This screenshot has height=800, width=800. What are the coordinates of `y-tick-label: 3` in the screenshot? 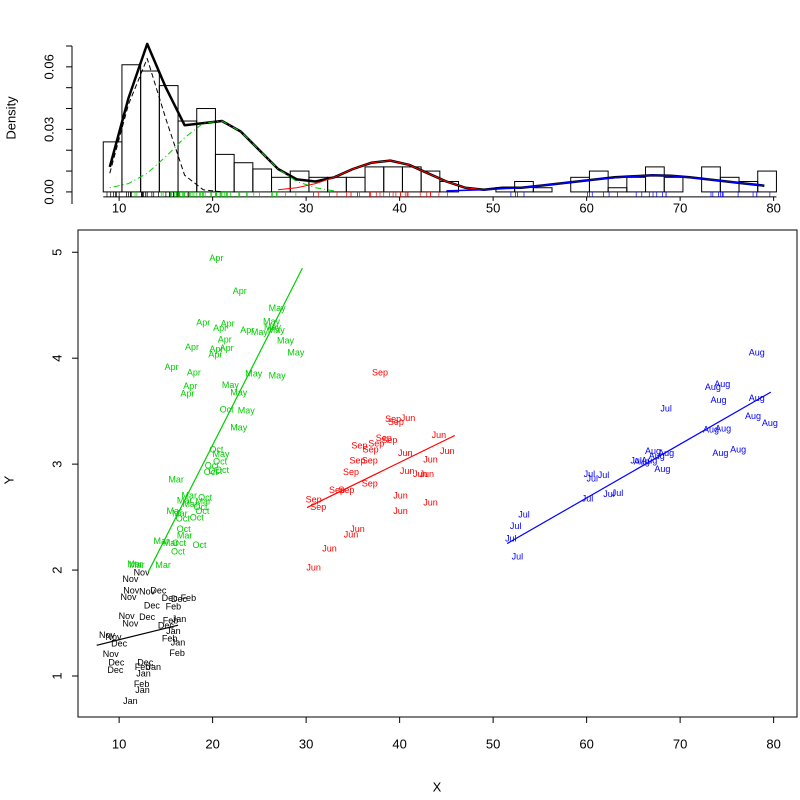 It's located at (56, 464).